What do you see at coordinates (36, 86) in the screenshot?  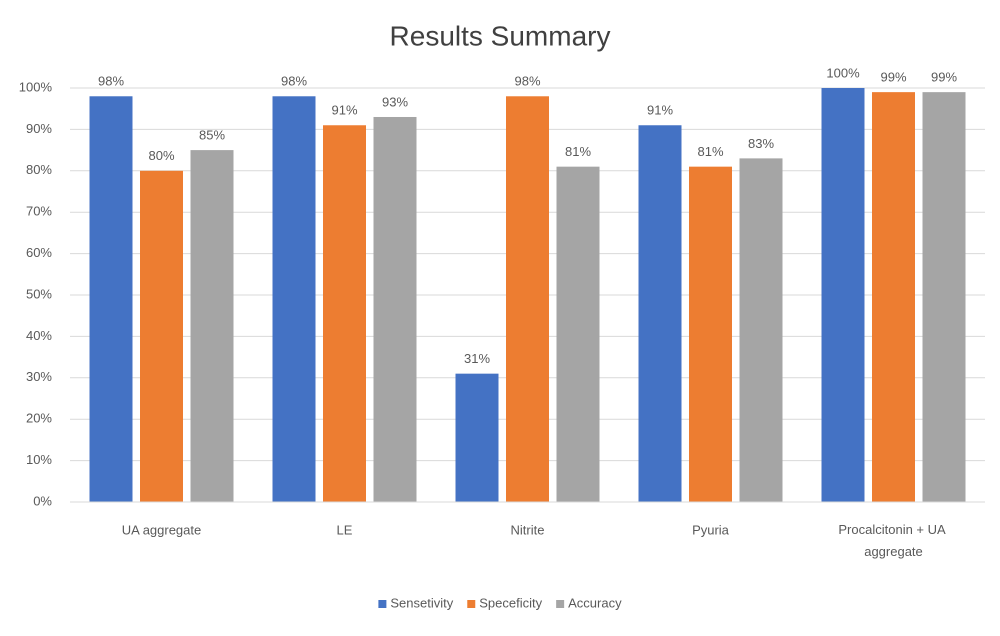 I see `y-tick-label: 100%` at bounding box center [36, 86].